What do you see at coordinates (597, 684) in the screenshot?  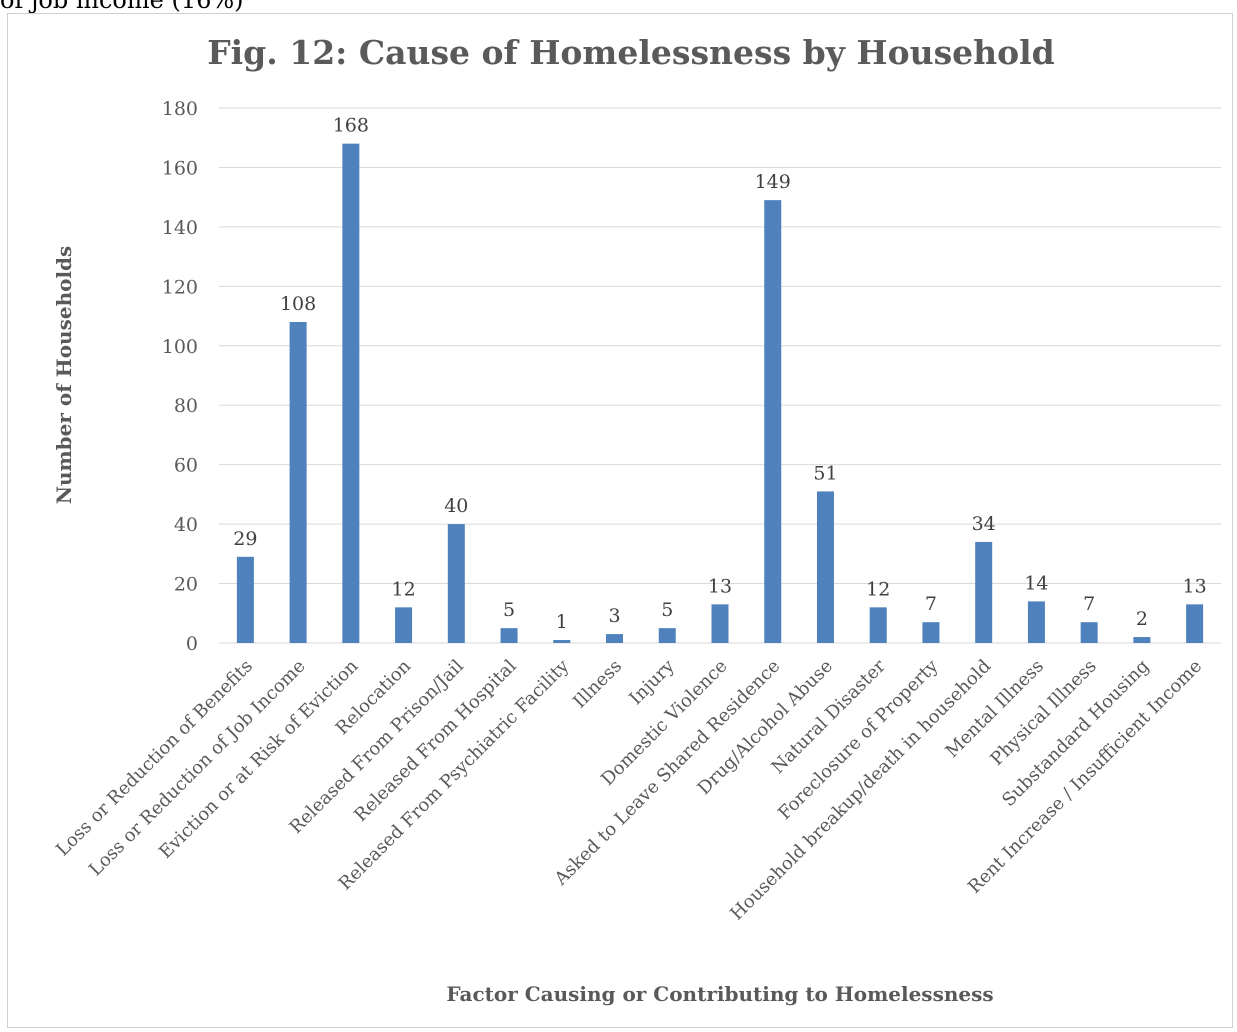 I see `category-label: Illness` at bounding box center [597, 684].